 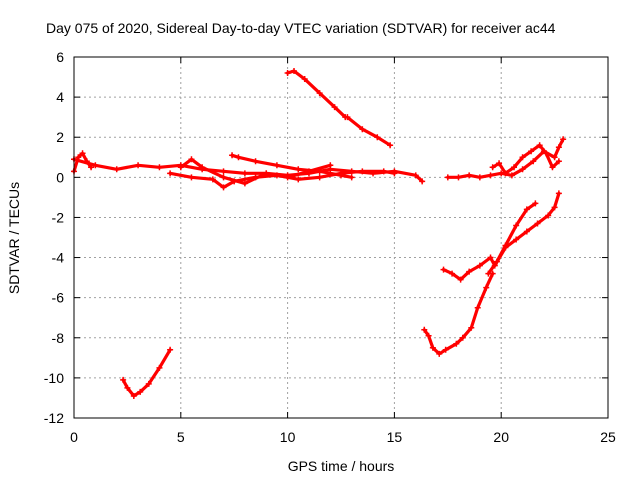 What do you see at coordinates (58, 217) in the screenshot?
I see `y-tick-label: -2` at bounding box center [58, 217].